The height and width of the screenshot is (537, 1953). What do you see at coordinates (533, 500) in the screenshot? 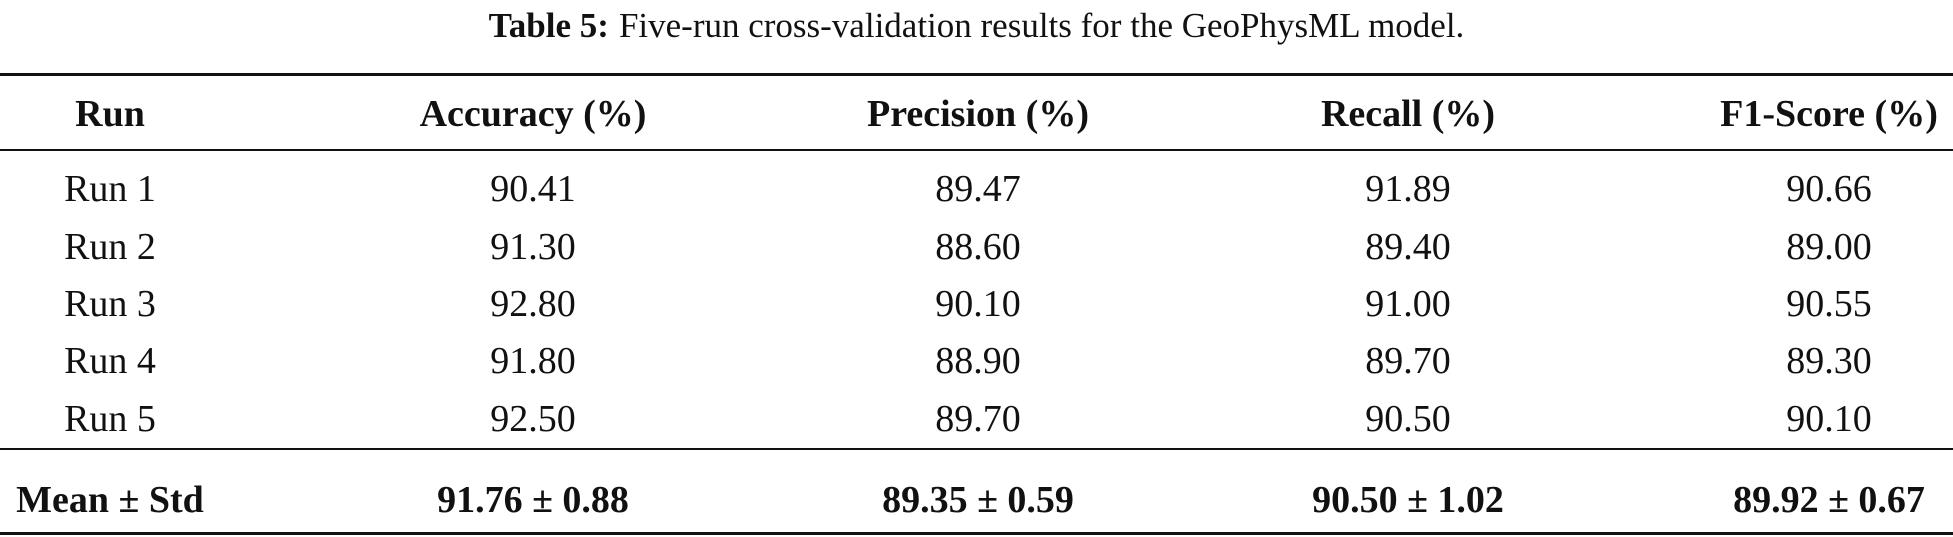
I see `footer-cell: 91.76 ± 0.88` at bounding box center [533, 500].